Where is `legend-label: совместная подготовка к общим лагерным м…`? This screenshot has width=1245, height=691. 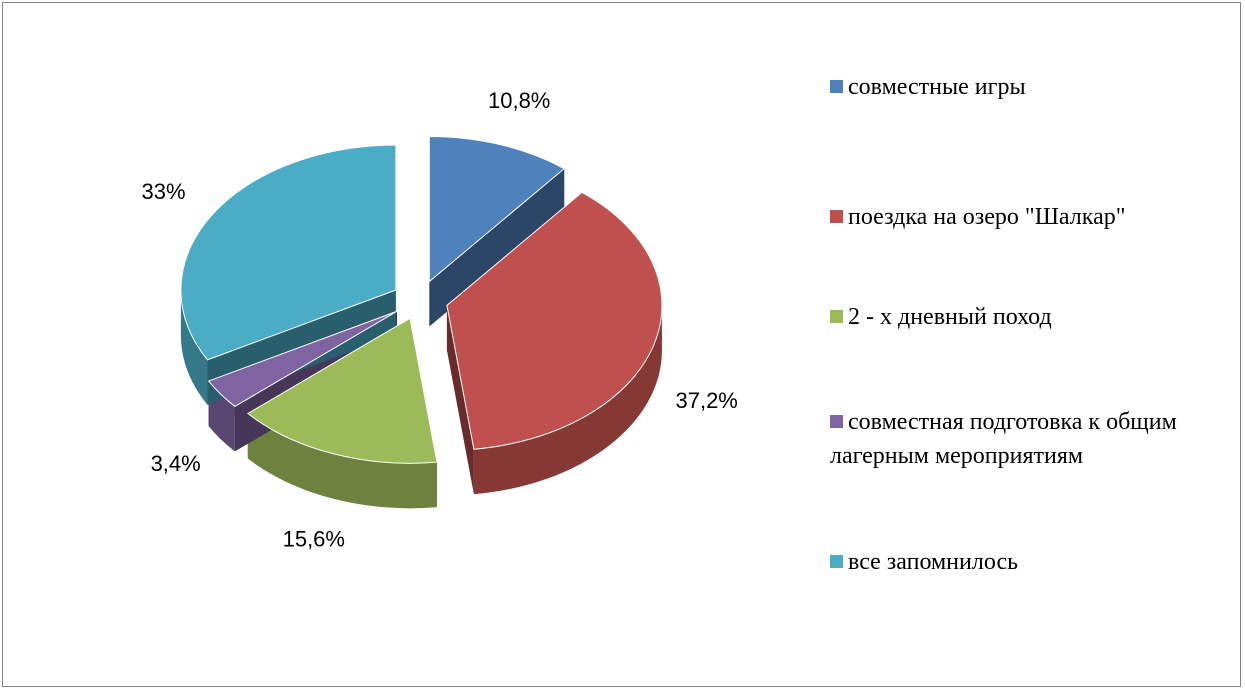 legend-label: совместная подготовка к общим лагерным м… is located at coordinates (1003, 439).